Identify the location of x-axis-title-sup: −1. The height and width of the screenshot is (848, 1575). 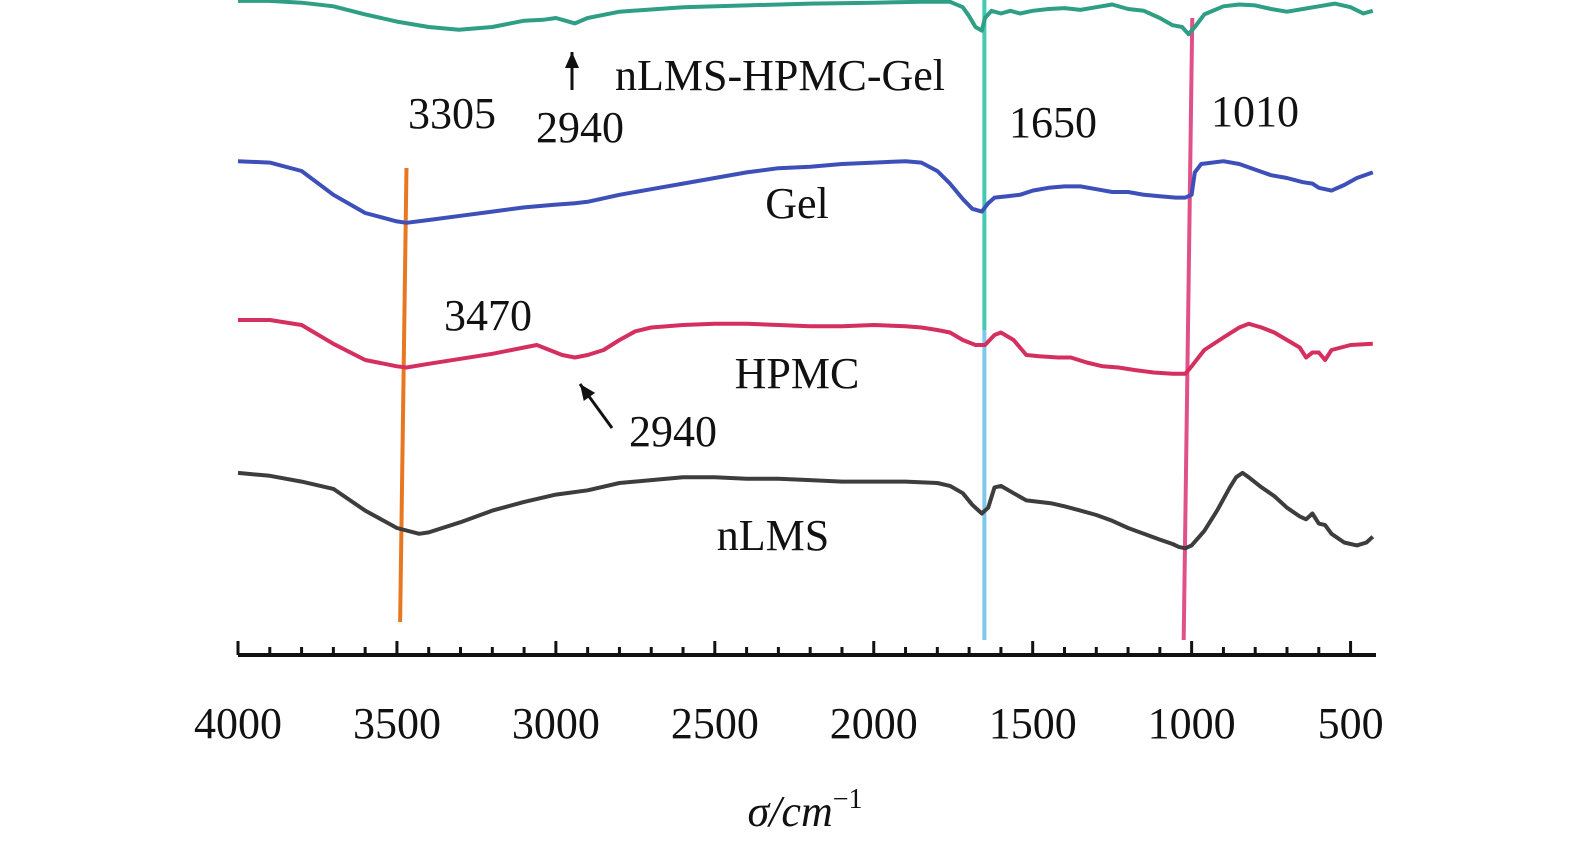
(848, 799).